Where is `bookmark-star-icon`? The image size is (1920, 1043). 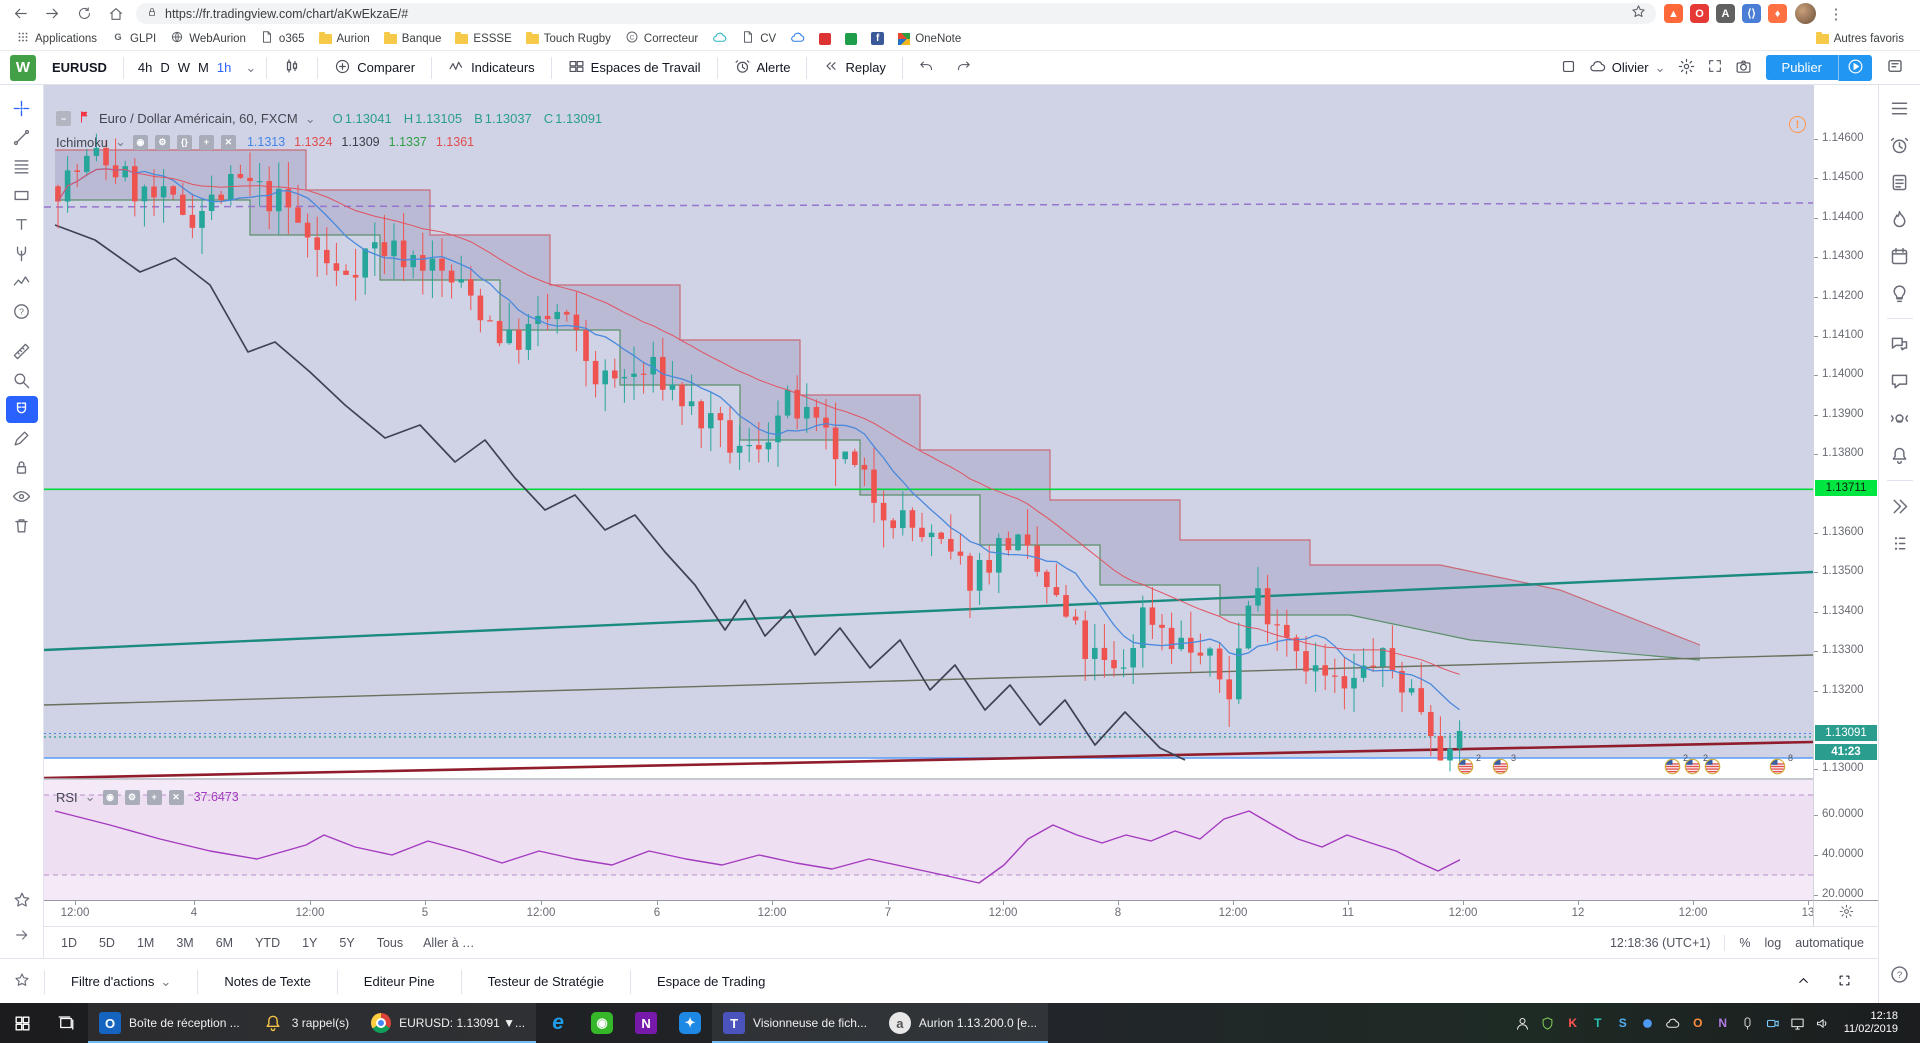 bookmark-star-icon is located at coordinates (1638, 14).